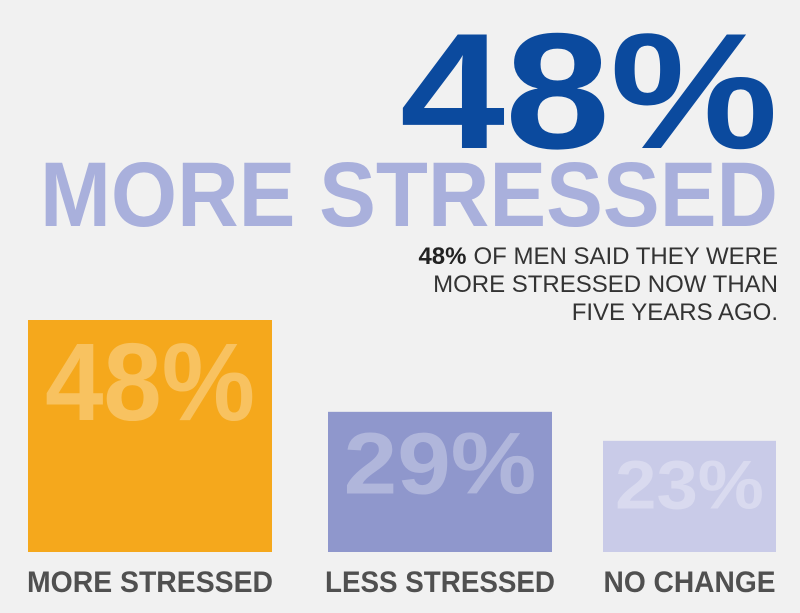 This screenshot has width=800, height=613. I want to click on x-tick-label: MORE STRESSED, so click(150, 582).